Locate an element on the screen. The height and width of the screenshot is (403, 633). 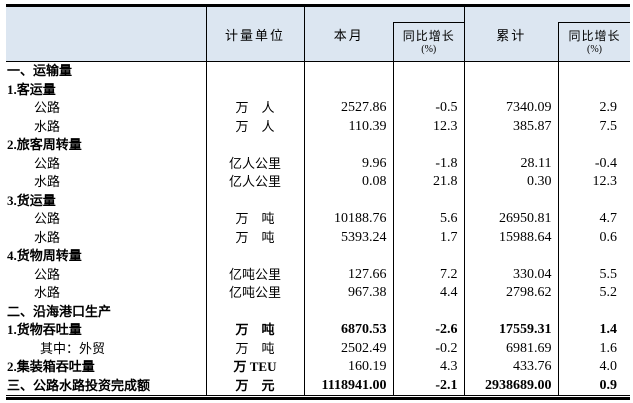
month-cell: 6870.53 is located at coordinates (349, 330).